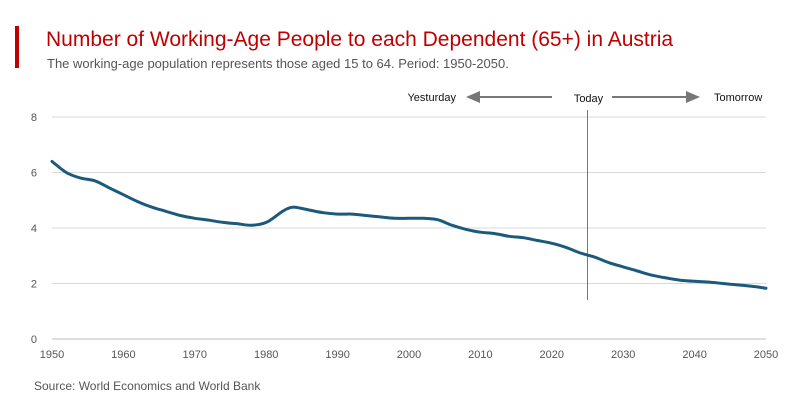  What do you see at coordinates (589, 99) in the screenshot?
I see `today-label: Today` at bounding box center [589, 99].